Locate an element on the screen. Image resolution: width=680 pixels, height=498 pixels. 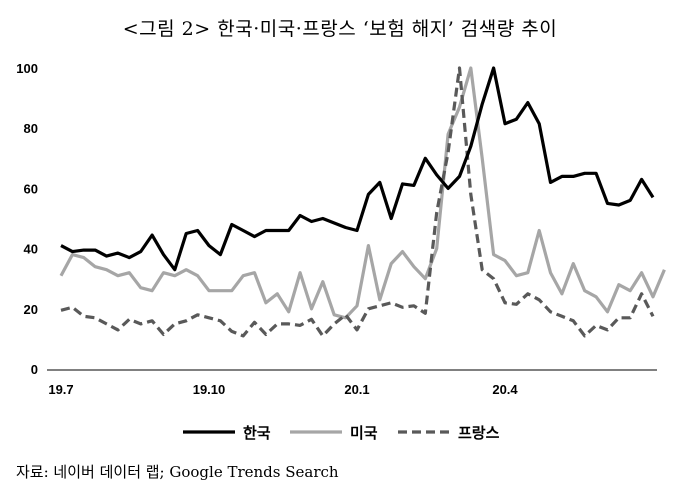
y-tick-label: 100 is located at coordinates (27, 68).